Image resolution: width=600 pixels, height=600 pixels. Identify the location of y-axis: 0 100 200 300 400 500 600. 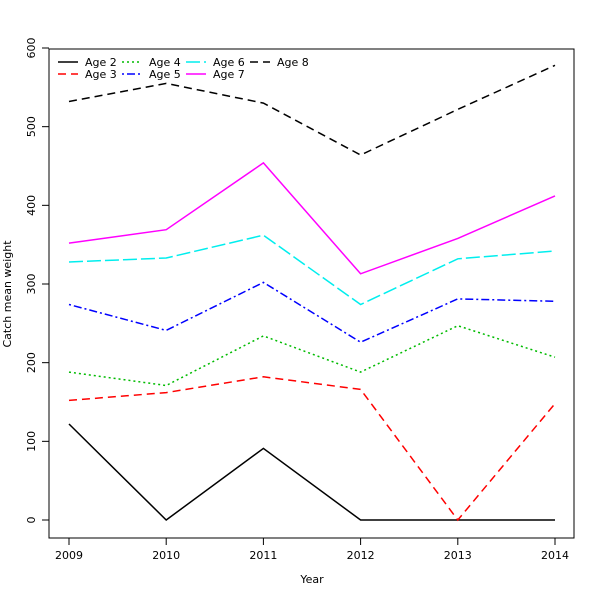
(37, 281).